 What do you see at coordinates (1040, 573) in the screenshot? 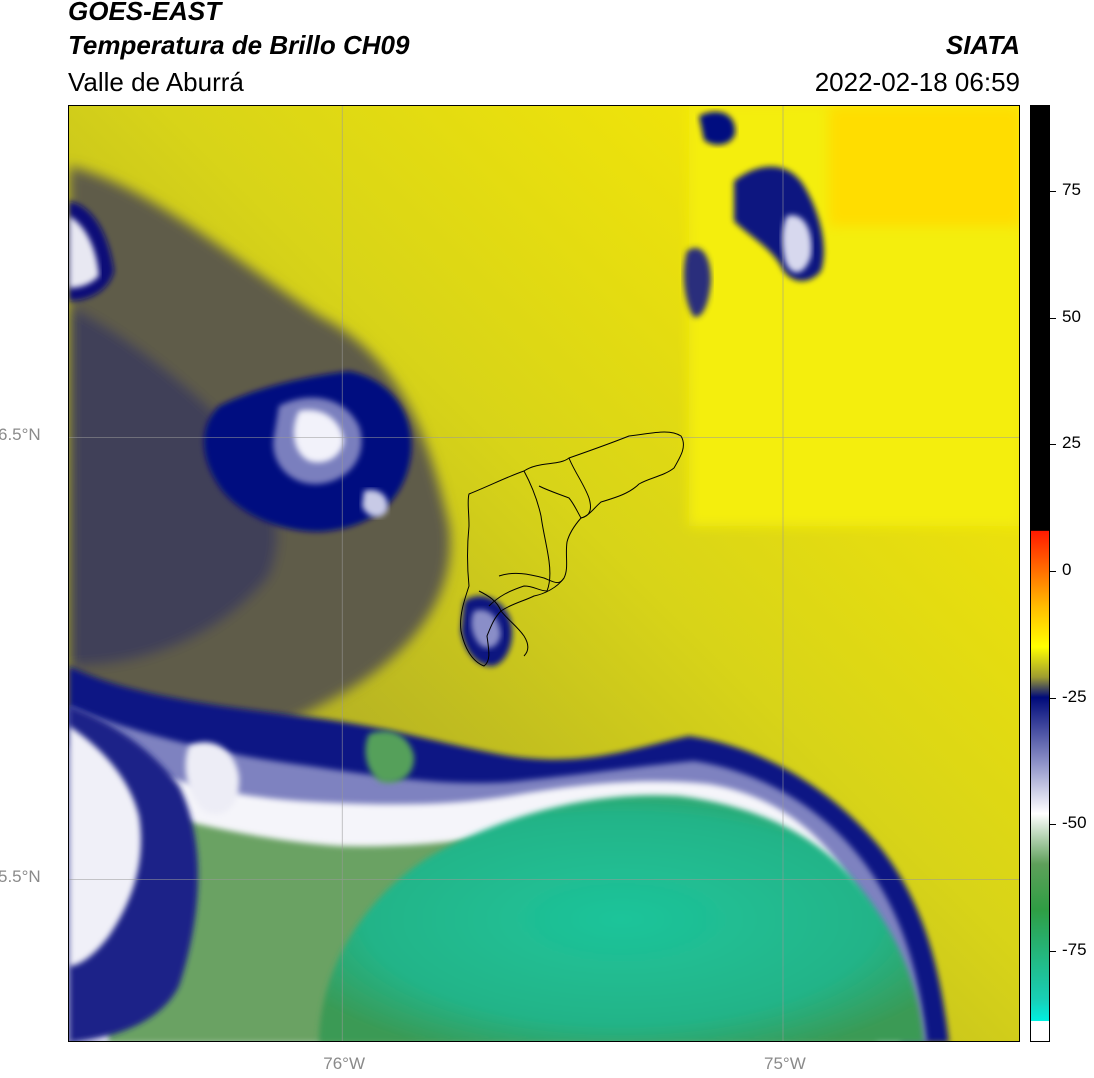
I see `temperature-colorbar` at bounding box center [1040, 573].